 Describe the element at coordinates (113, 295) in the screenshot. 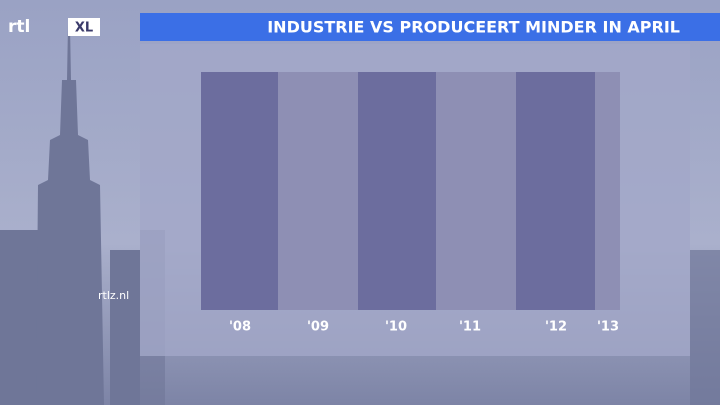

I see `watermark: rtlz.nl` at that location.